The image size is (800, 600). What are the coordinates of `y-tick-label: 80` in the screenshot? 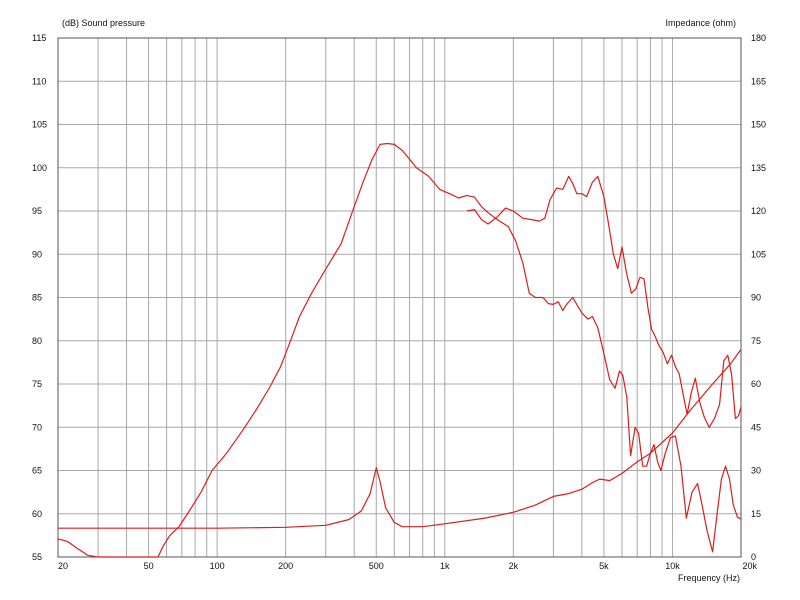 It's located at (37, 341).